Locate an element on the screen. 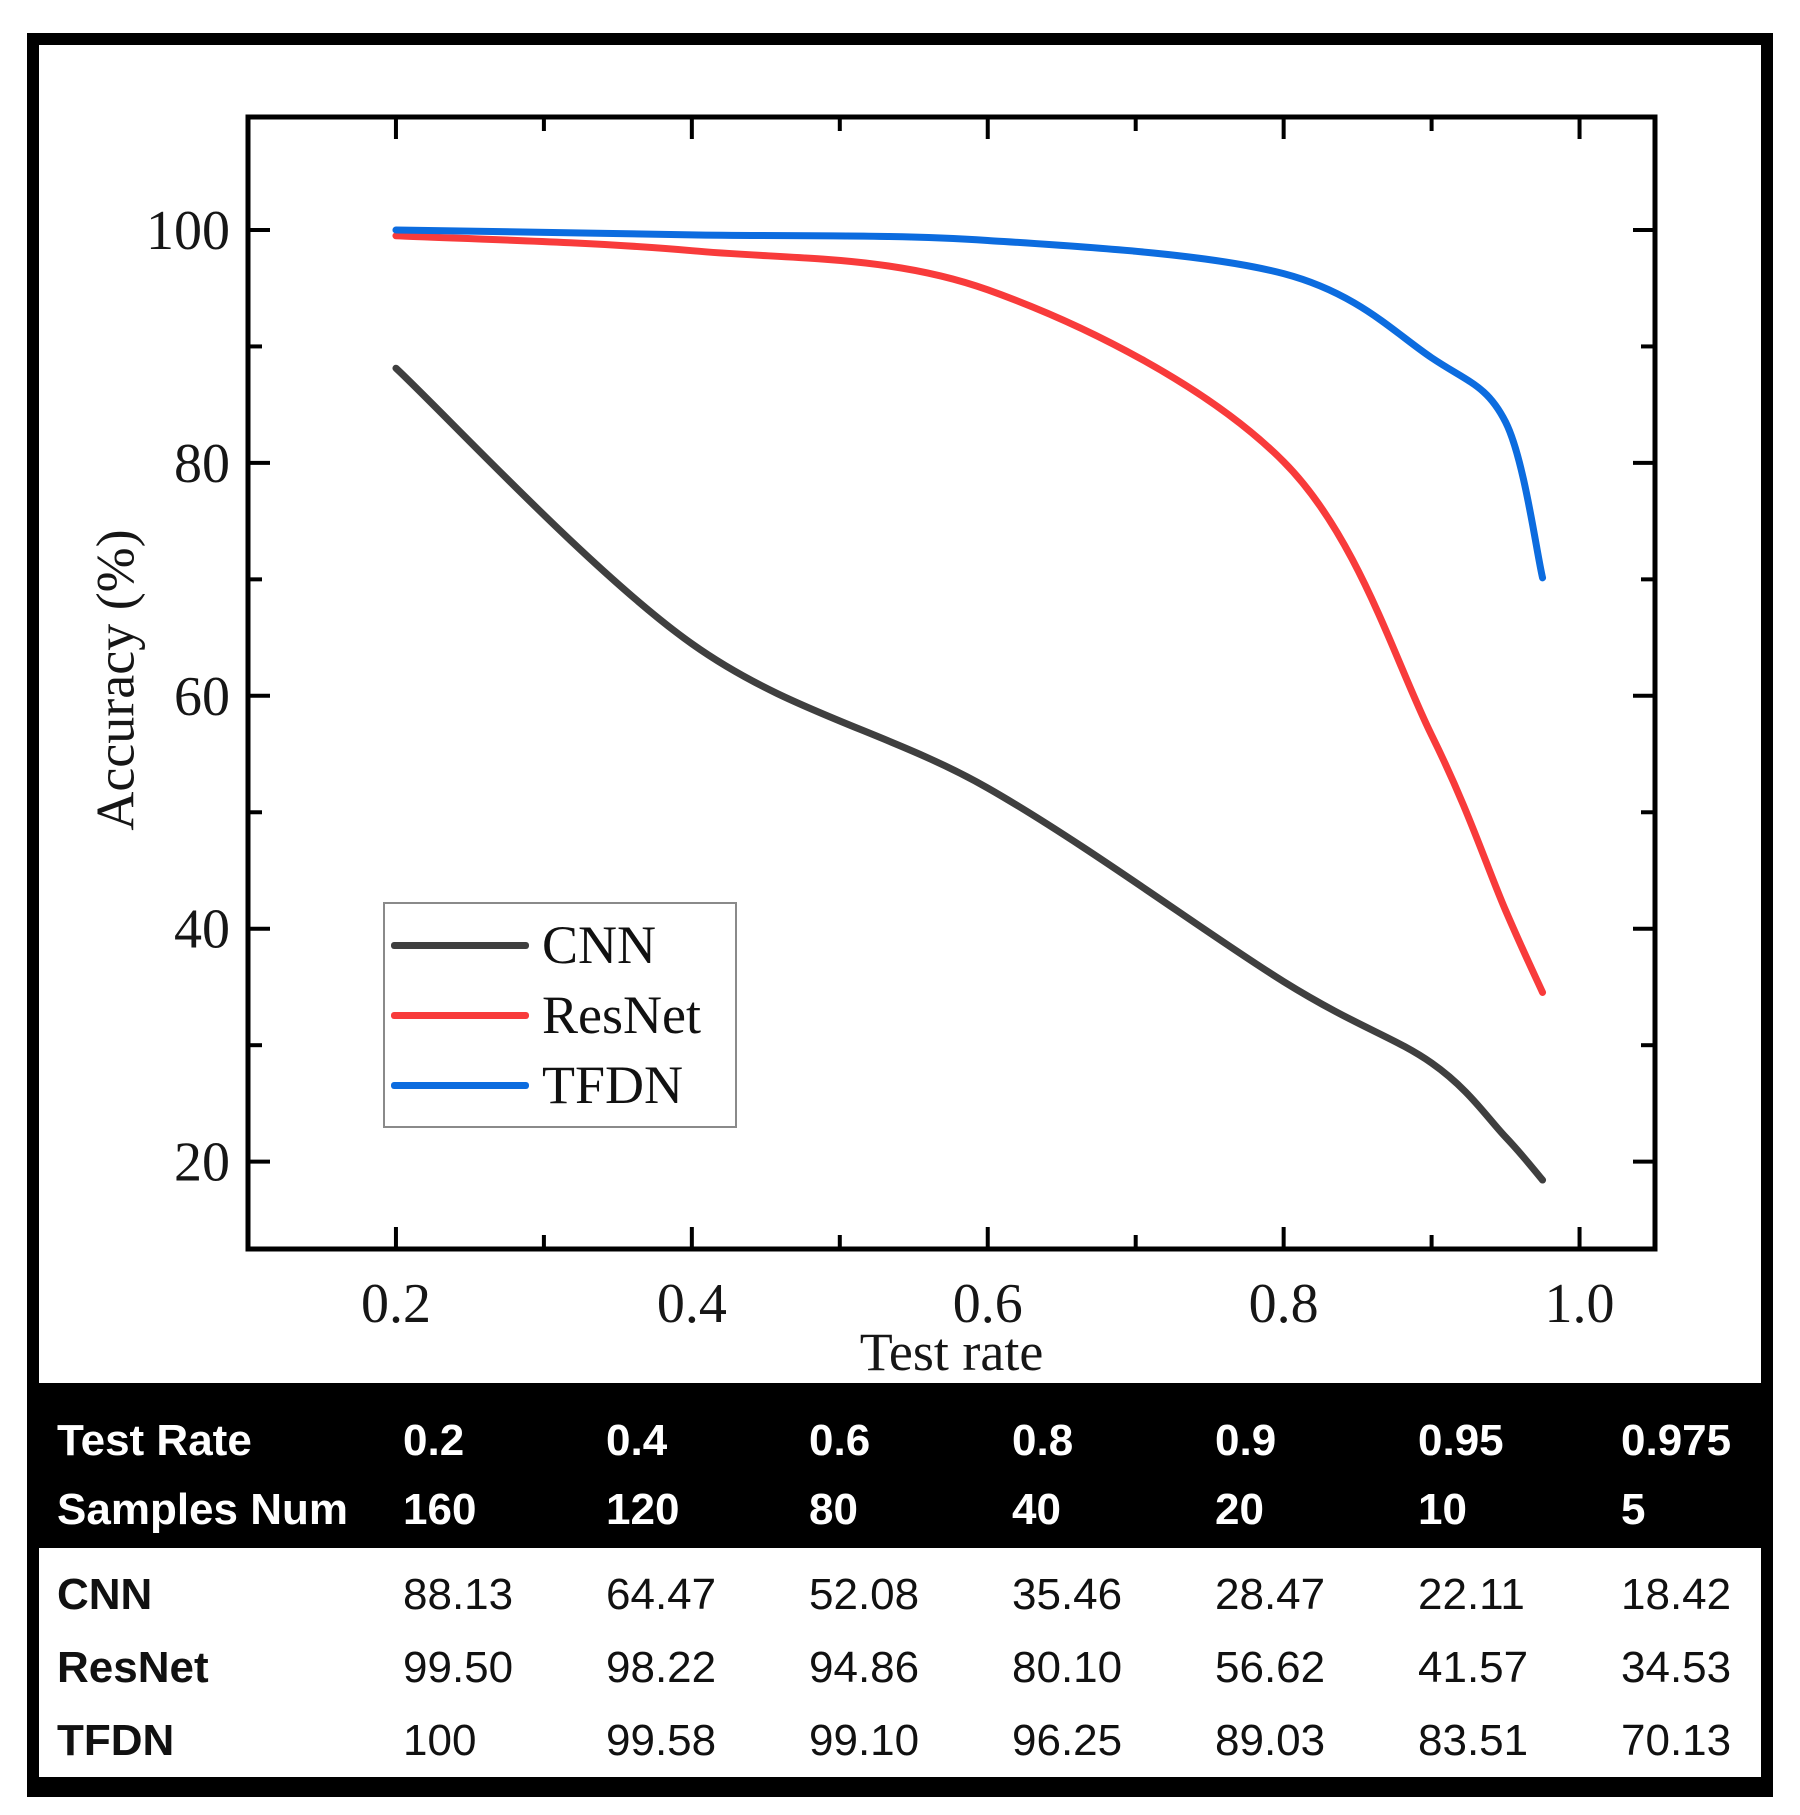  legend-line-resnet is located at coordinates (460, 1015).